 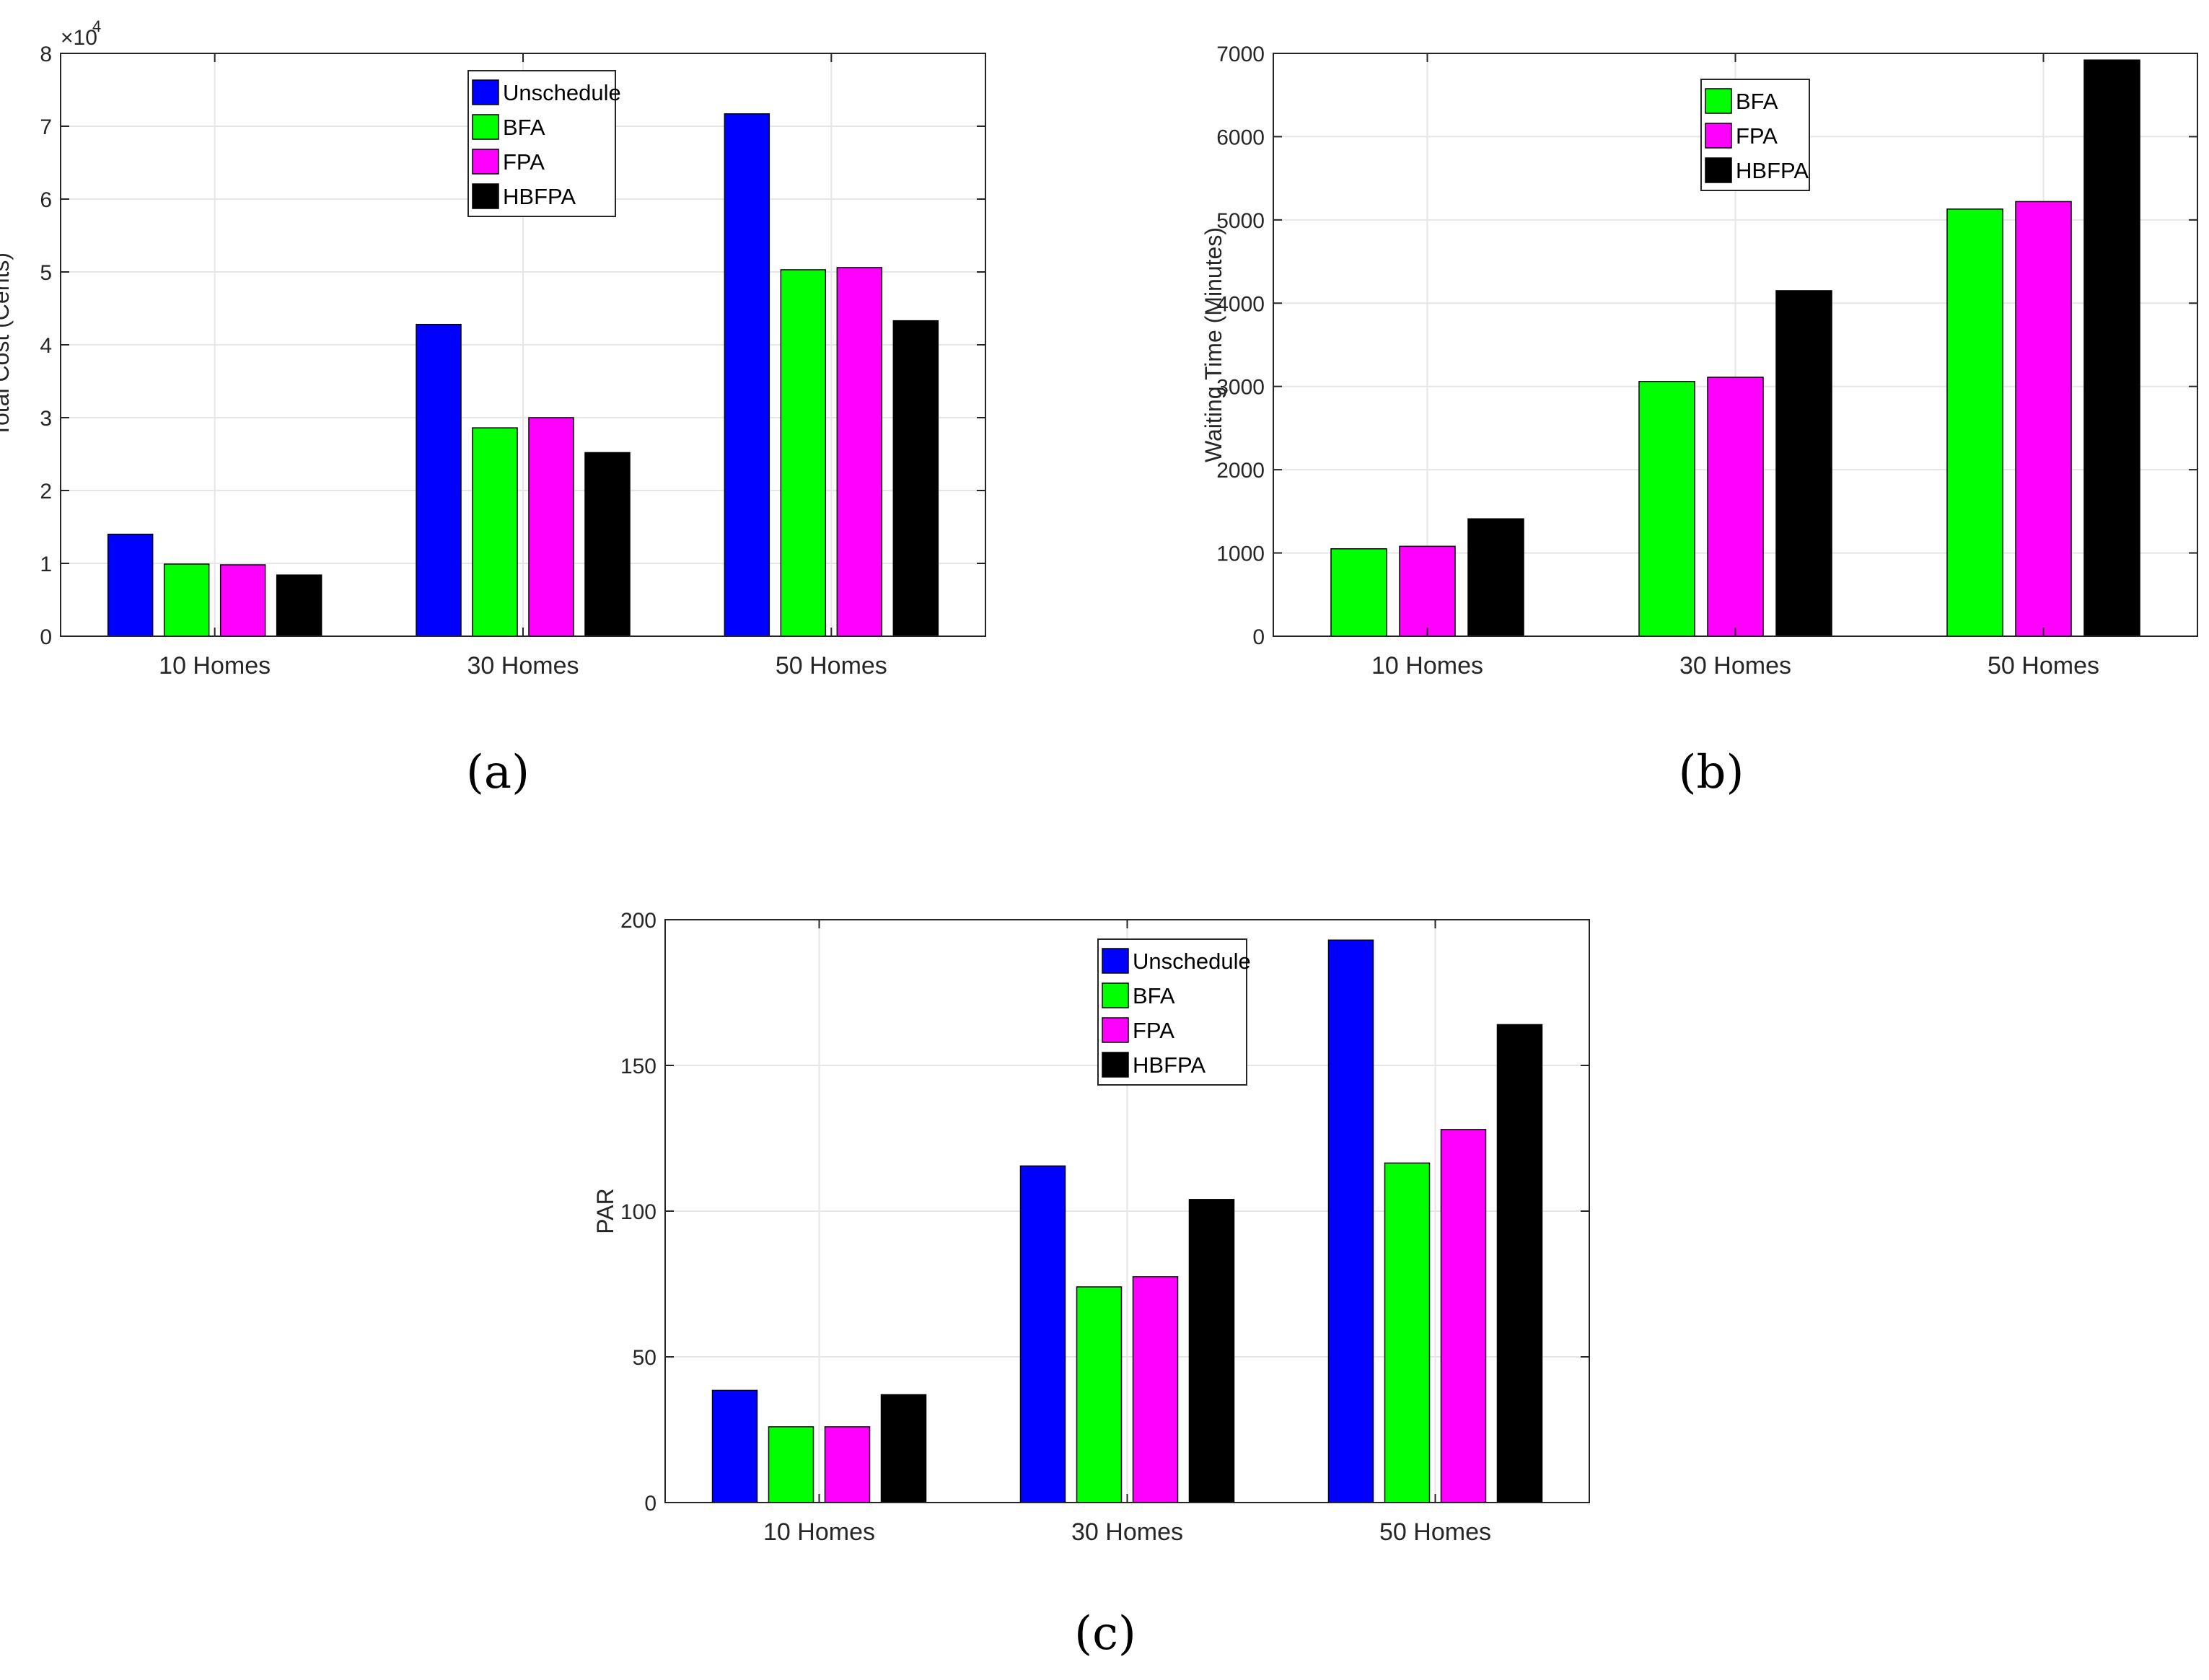 What do you see at coordinates (46, 419) in the screenshot?
I see `y-tick-label: 3` at bounding box center [46, 419].